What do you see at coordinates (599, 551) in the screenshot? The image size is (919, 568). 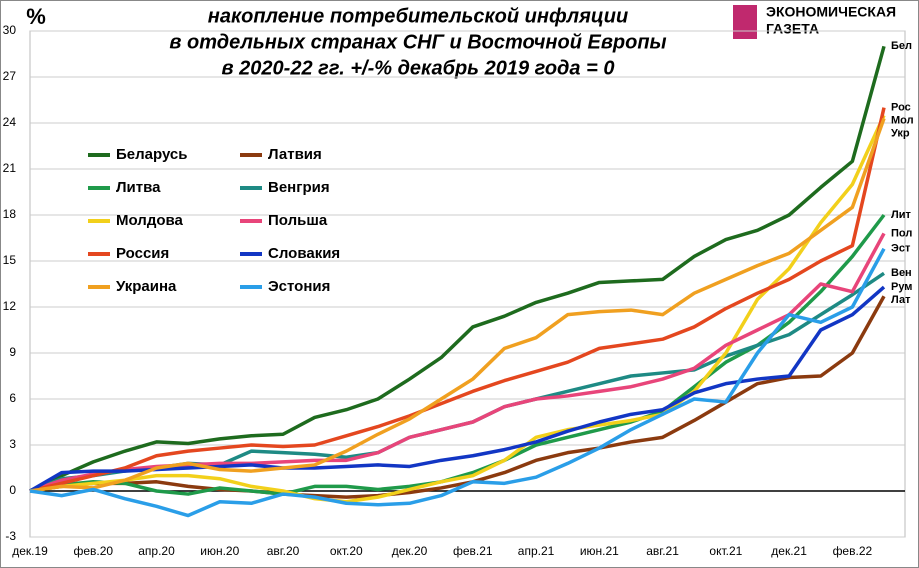 I see `x-tick-label: июн.21` at bounding box center [599, 551].